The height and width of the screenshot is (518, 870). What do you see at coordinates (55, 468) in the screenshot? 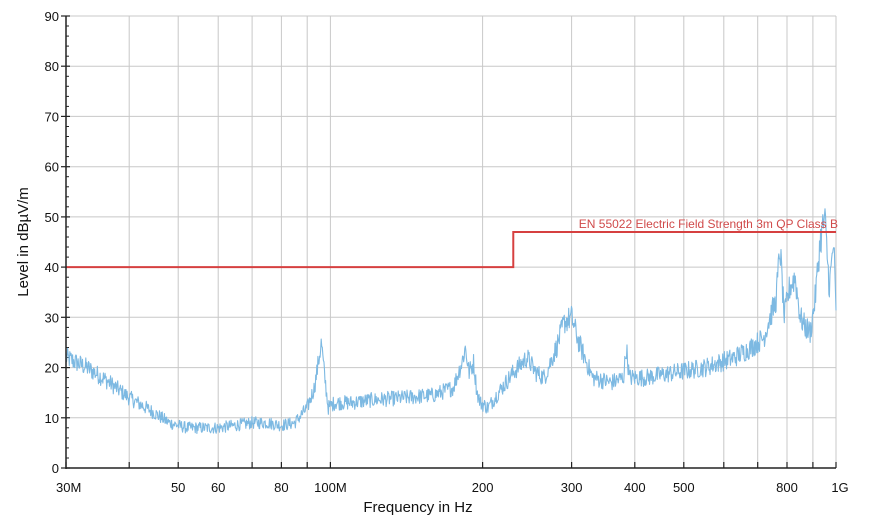
I see `y-tick-label: 0` at bounding box center [55, 468].